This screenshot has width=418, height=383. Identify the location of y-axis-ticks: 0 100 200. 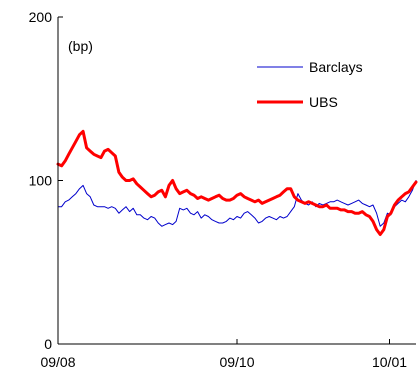
(46, 180).